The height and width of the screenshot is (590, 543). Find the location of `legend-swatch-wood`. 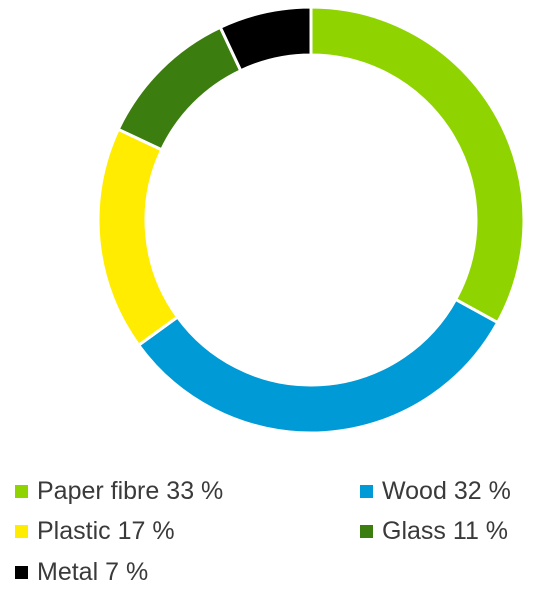

legend-swatch-wood is located at coordinates (366, 491).